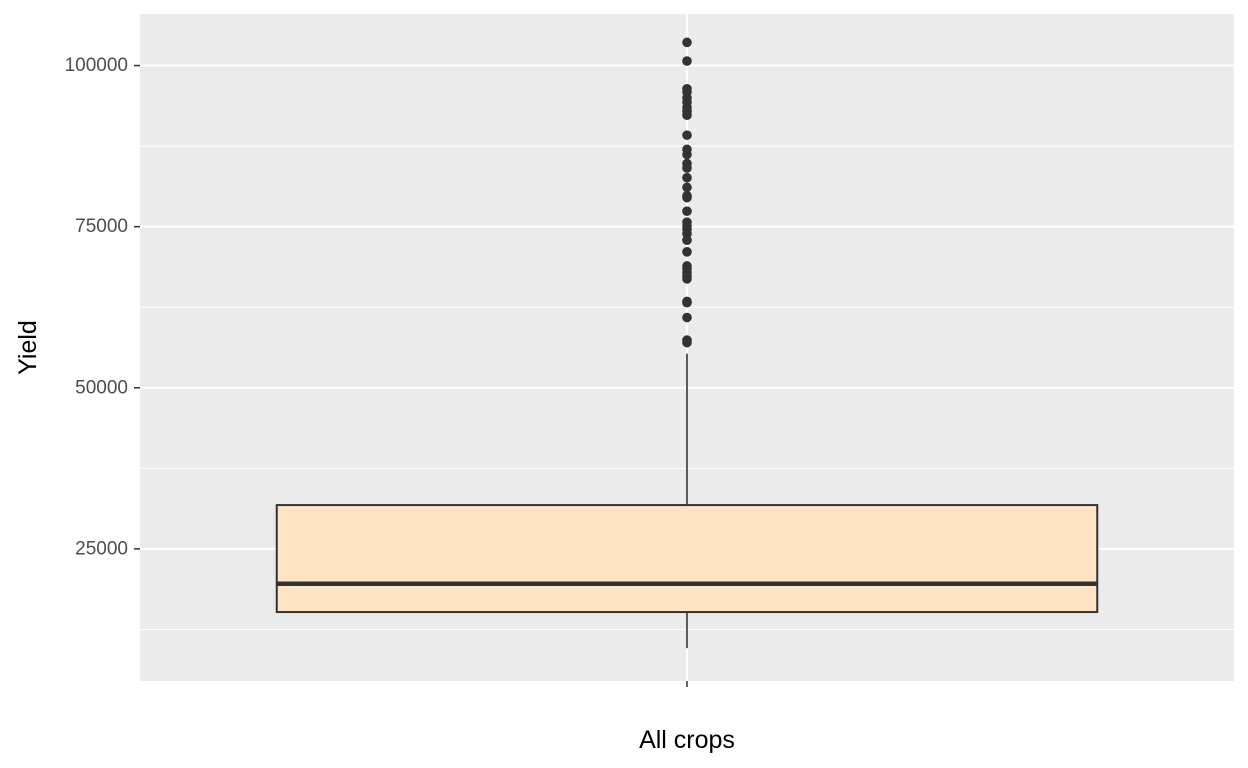  I want to click on y-axis: 25000 50000 75000 100000, so click(102, 307).